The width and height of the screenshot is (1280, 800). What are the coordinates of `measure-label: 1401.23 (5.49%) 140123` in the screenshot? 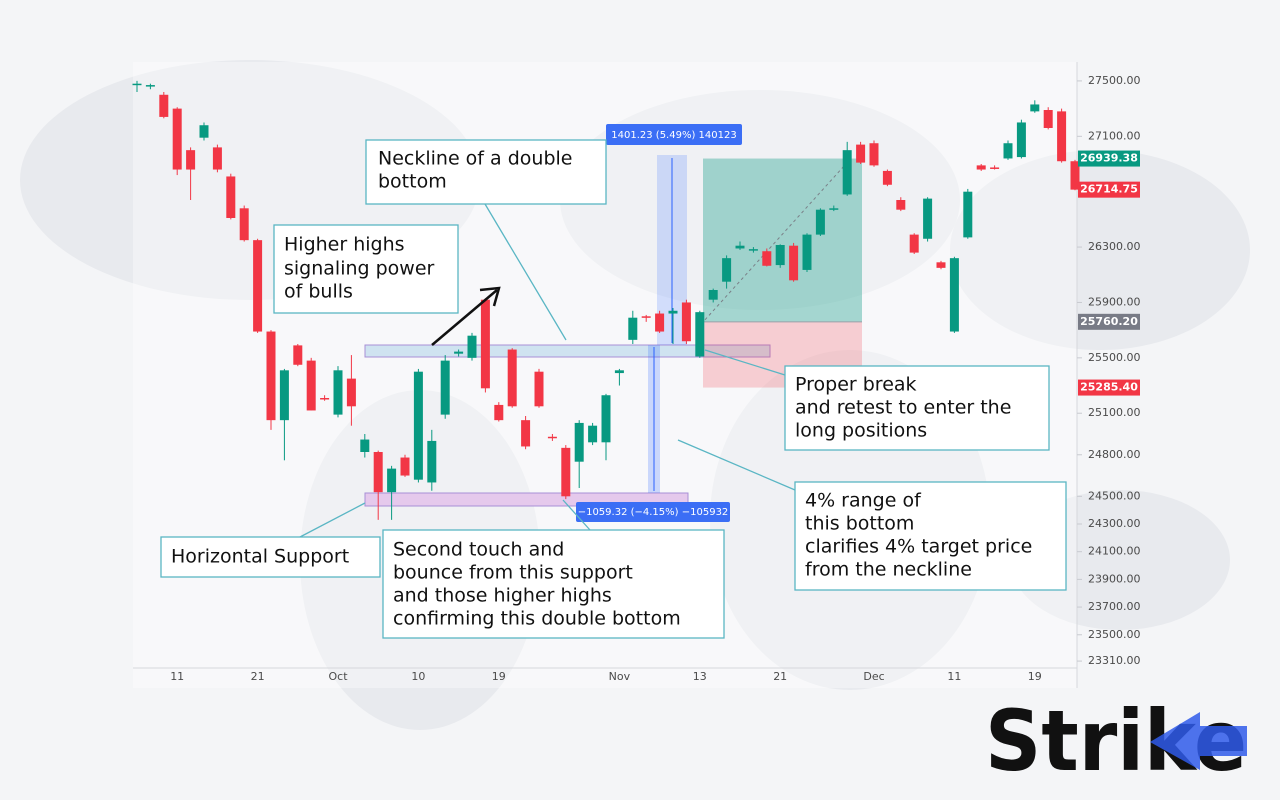 It's located at (673, 135).